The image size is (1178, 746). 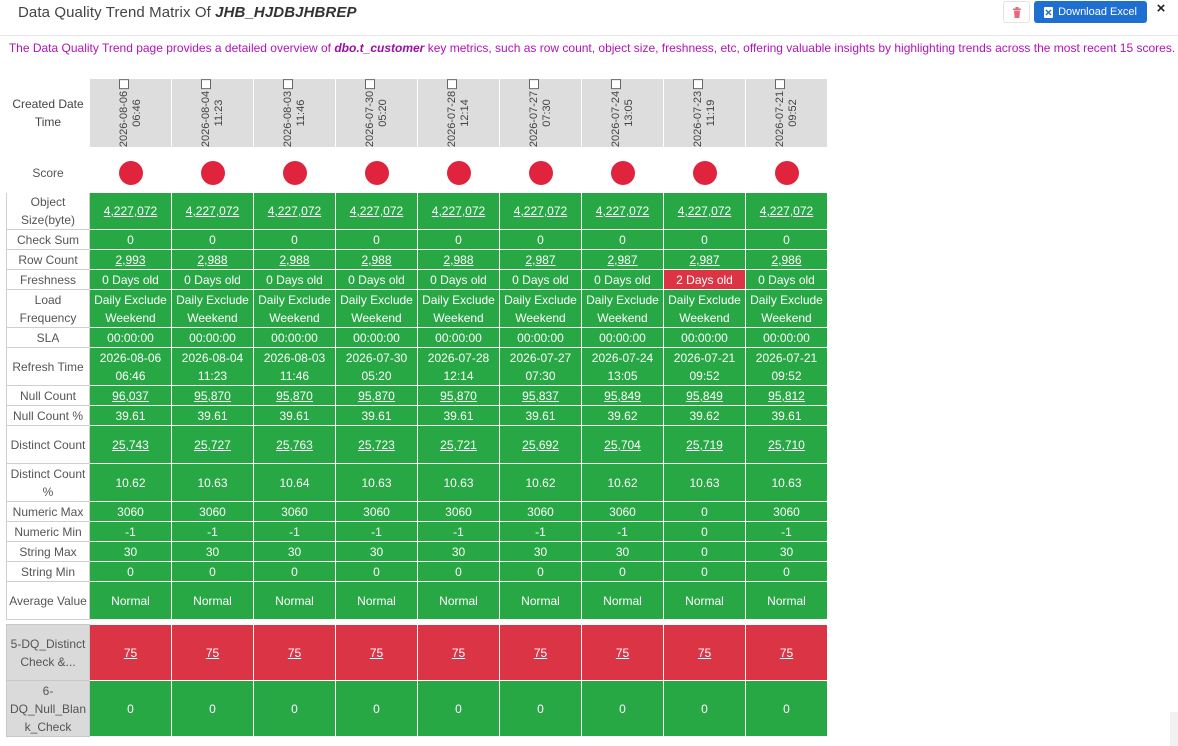 I want to click on refresh-time: 06:46, so click(x=130, y=375).